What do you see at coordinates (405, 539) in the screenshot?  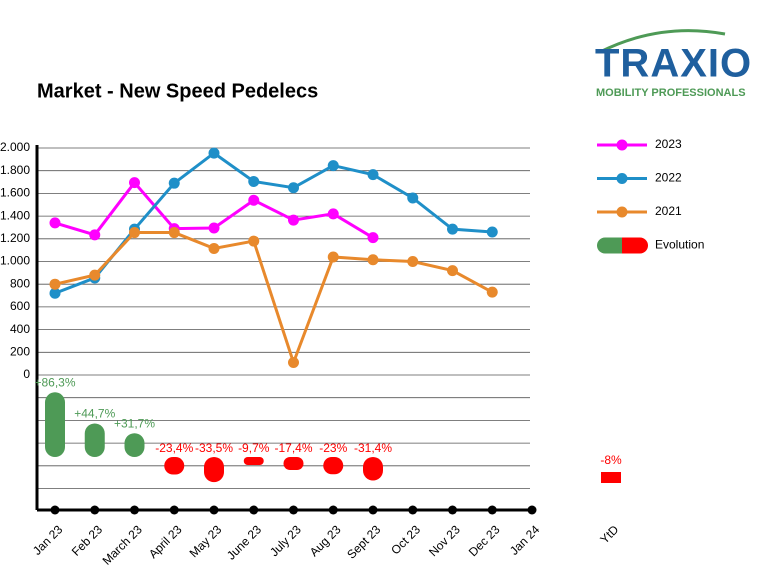 I see `x-tick-label: Oct 23` at bounding box center [405, 539].